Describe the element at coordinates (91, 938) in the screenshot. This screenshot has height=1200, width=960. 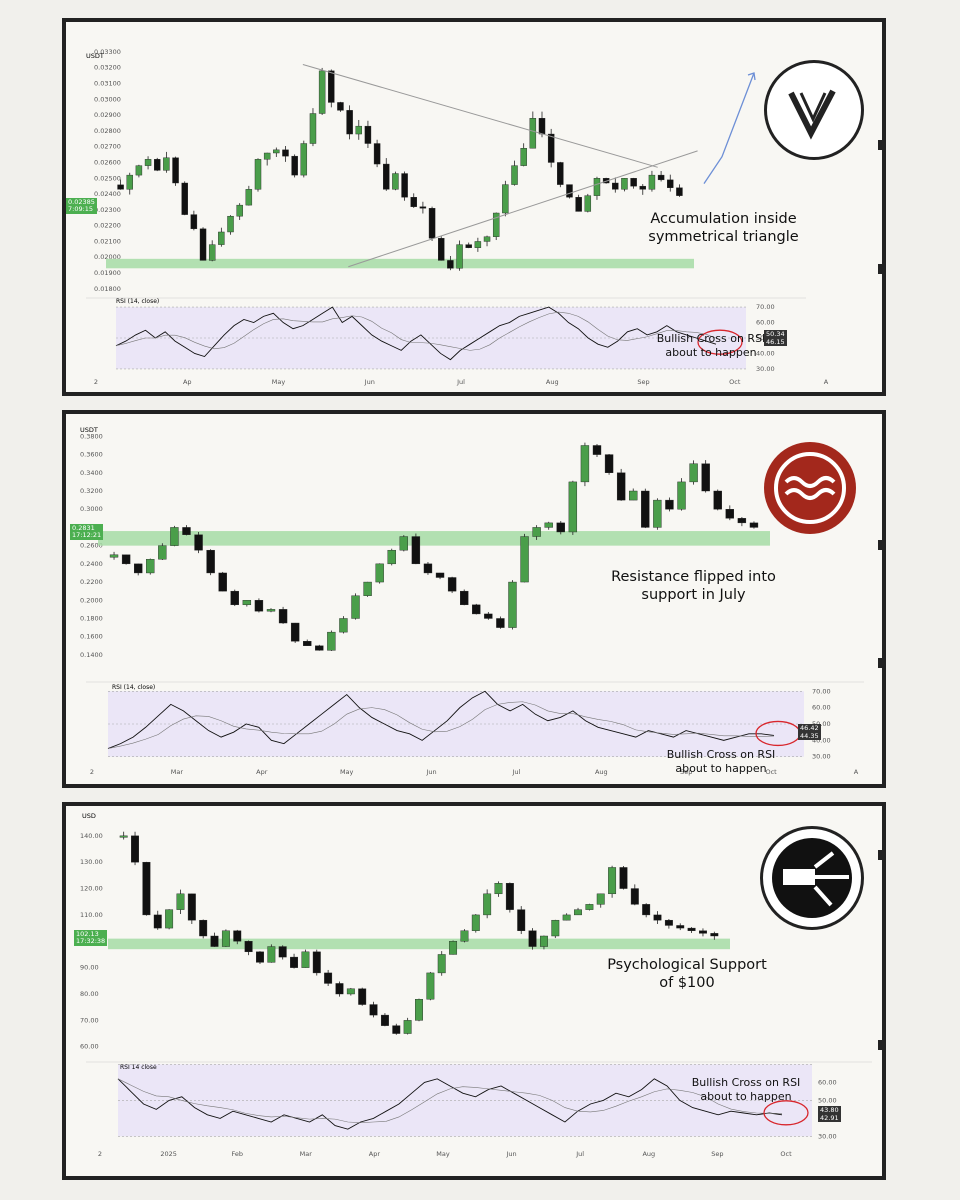
I see `last-price-badge: 102.13 17:32:38` at that location.